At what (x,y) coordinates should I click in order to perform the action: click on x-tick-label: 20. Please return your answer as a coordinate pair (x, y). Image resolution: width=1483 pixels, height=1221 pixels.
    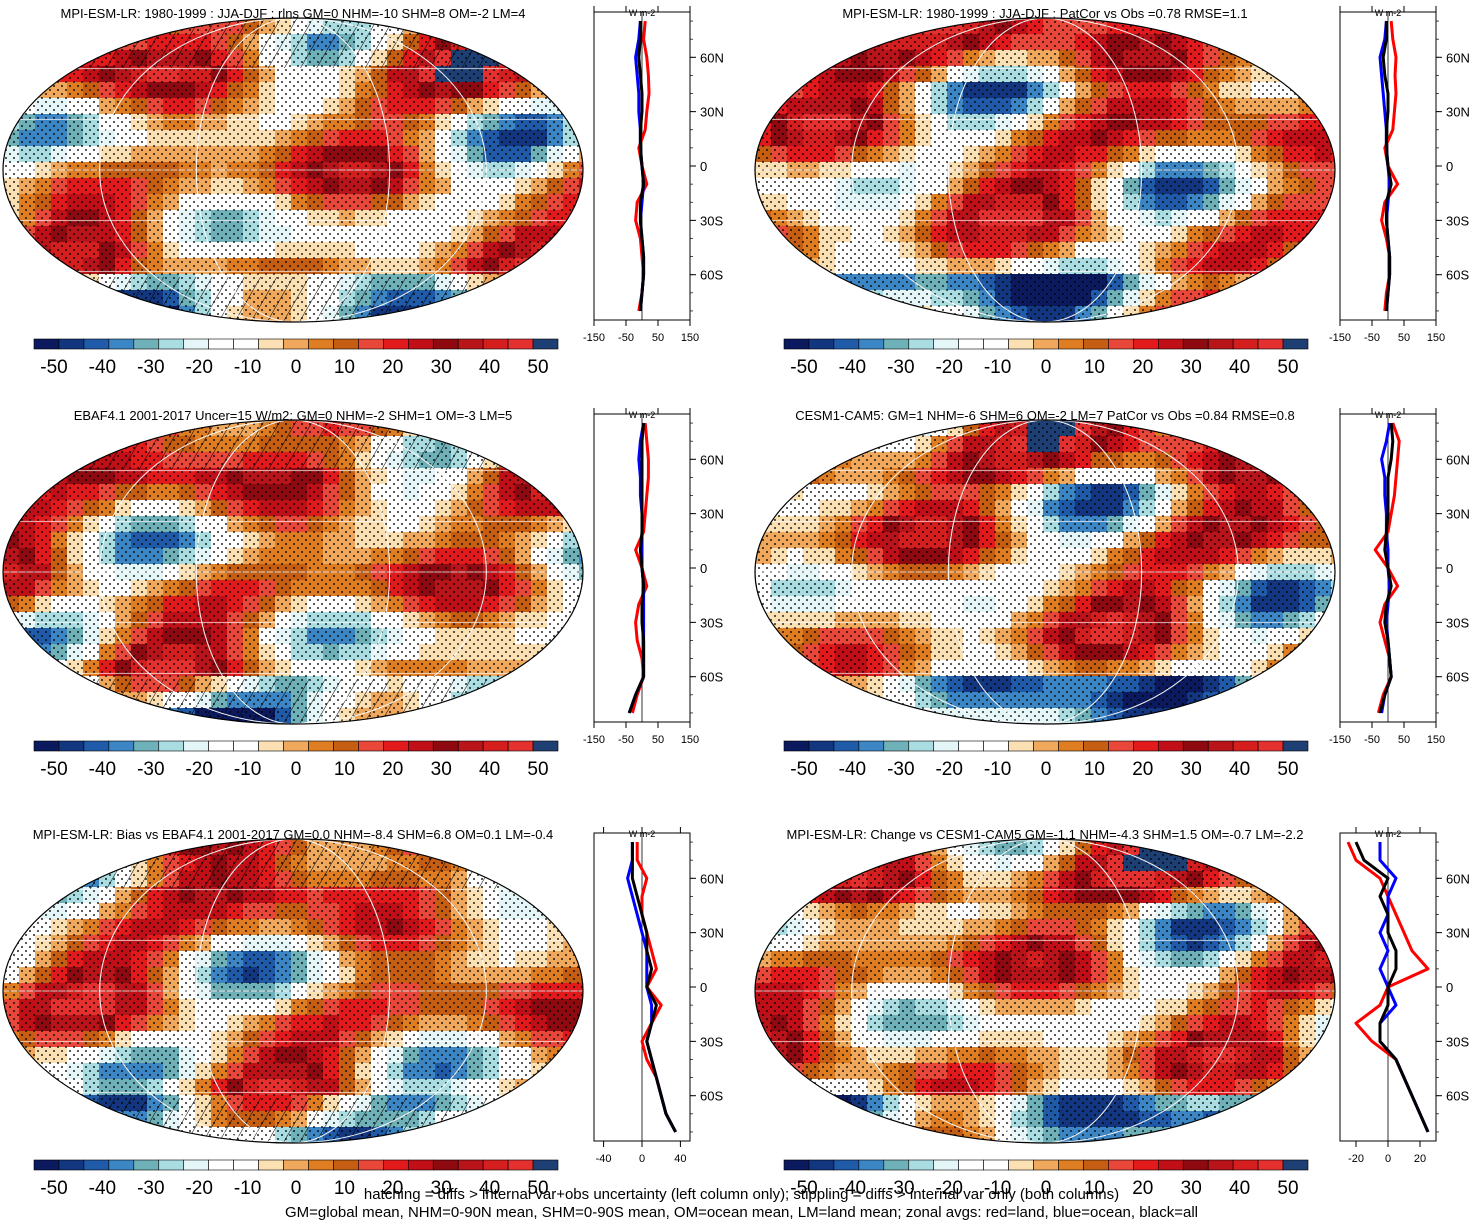
    Looking at the image, I should click on (1420, 1159).